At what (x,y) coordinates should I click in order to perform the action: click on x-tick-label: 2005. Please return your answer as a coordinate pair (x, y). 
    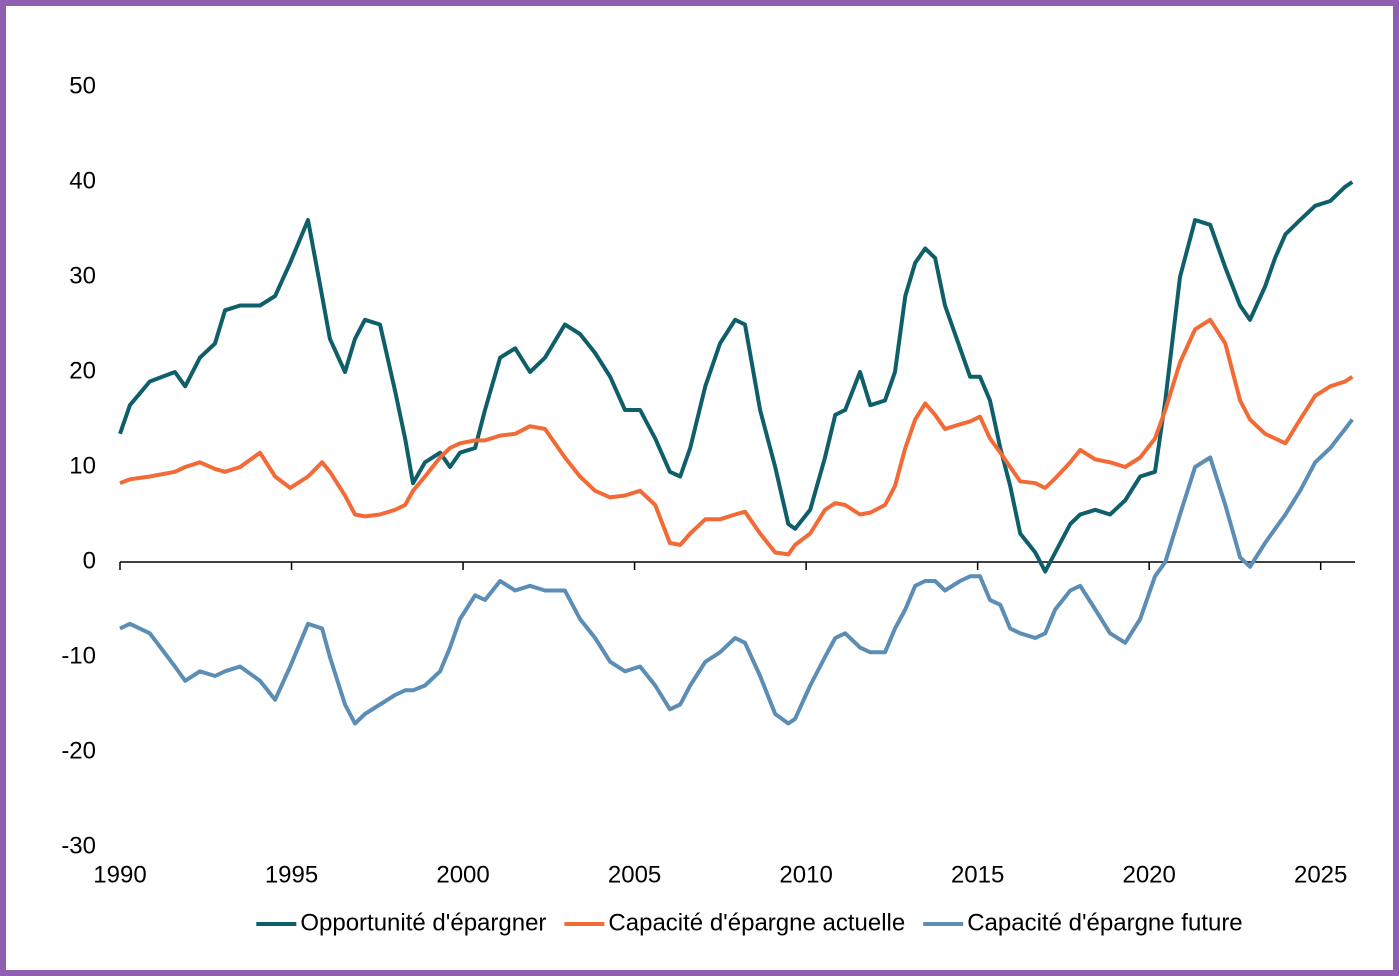
    Looking at the image, I should click on (634, 874).